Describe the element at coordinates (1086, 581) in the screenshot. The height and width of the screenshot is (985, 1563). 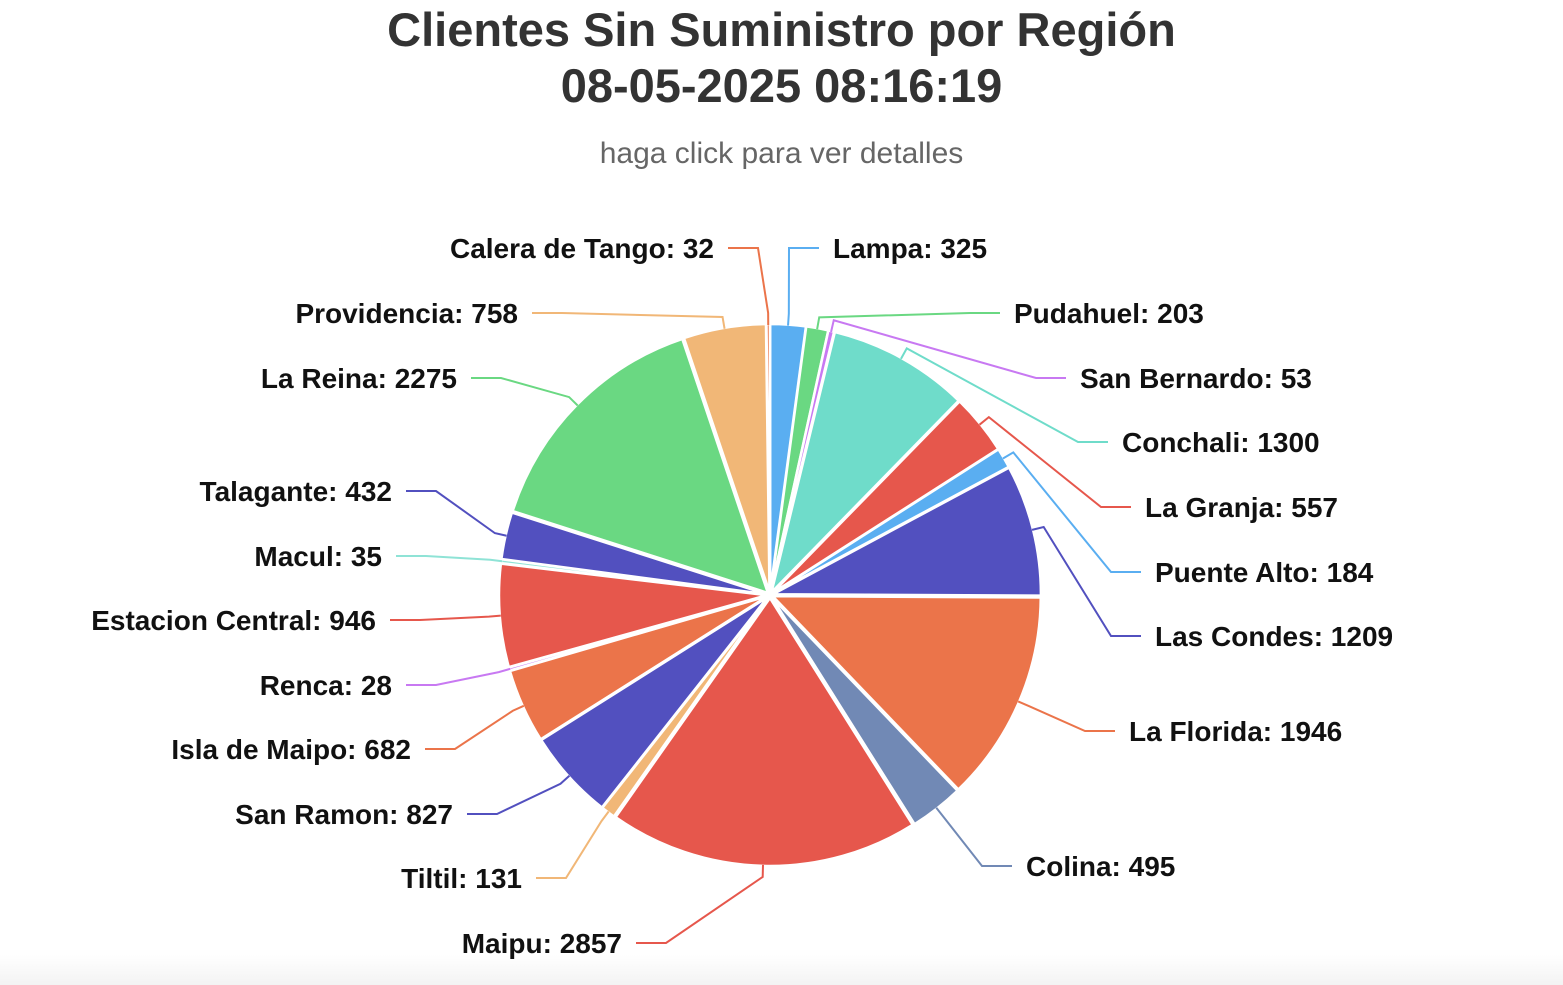
I see `connector-las-condes` at that location.